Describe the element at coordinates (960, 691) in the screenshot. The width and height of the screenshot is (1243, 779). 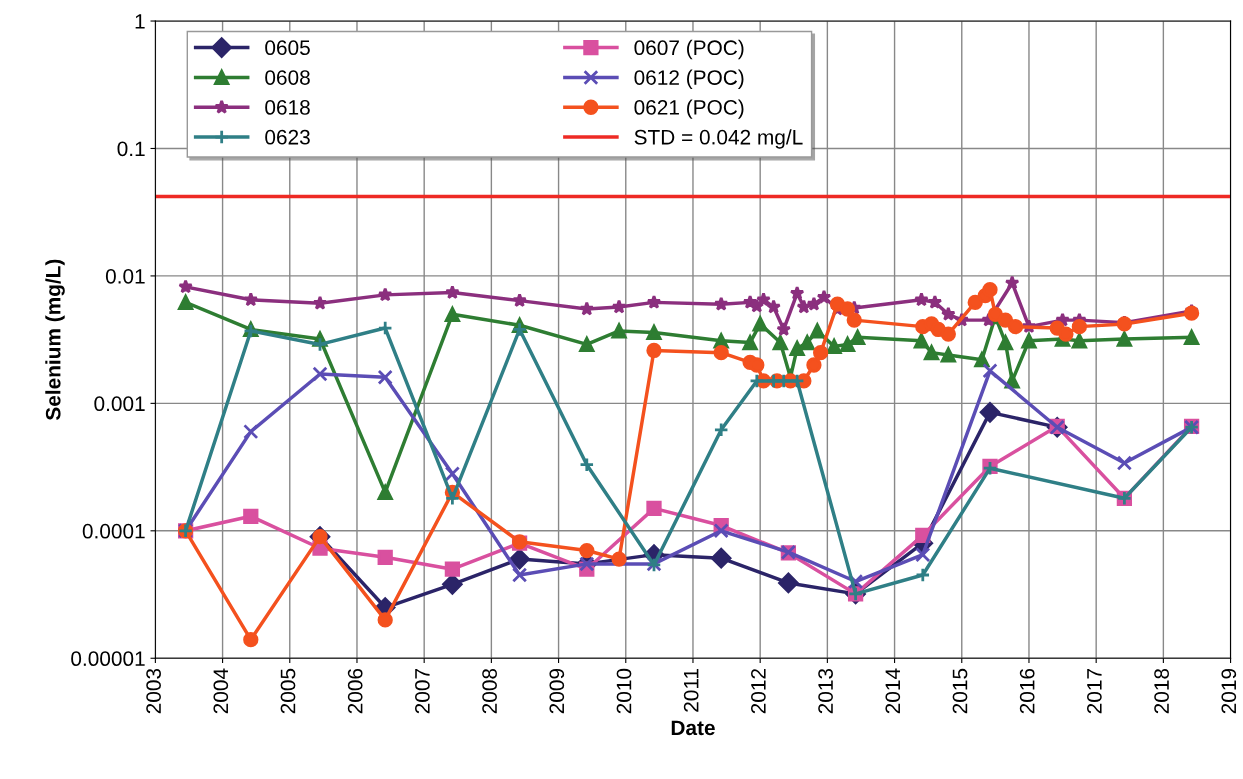
I see `x-tick-label: 2015` at that location.